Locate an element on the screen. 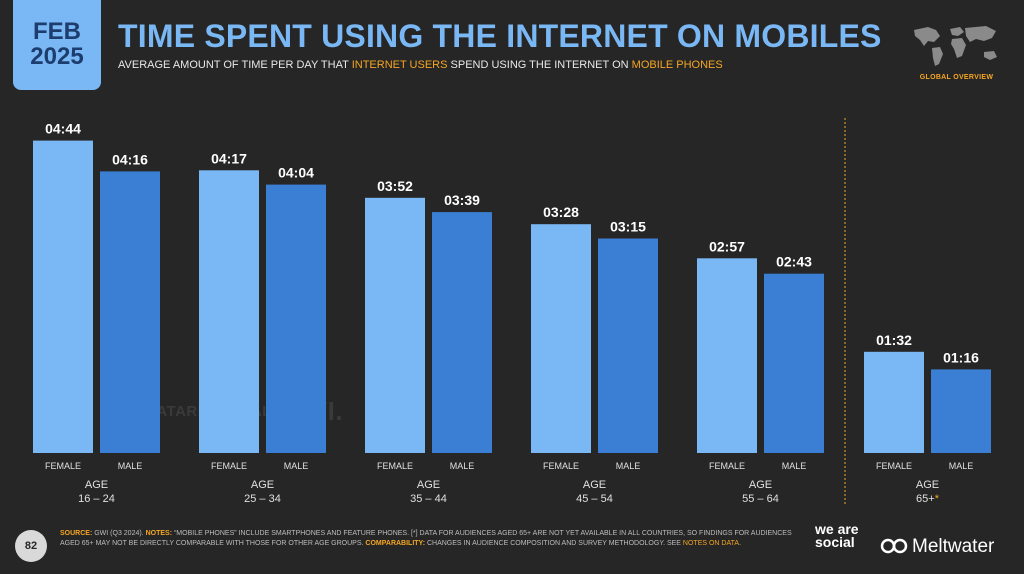  data-label: 01:16 is located at coordinates (961, 357).